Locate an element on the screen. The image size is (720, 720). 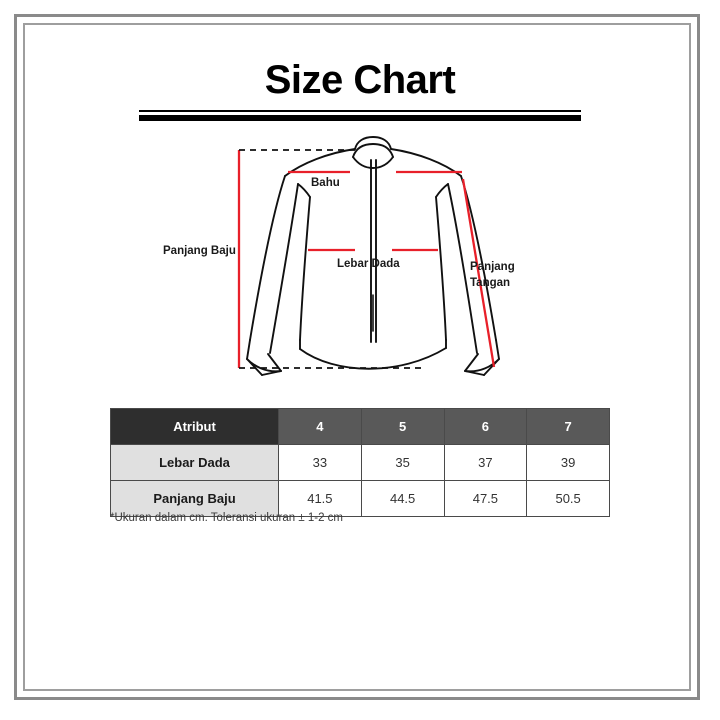
table-header-size-4: 4 is located at coordinates (320, 426).